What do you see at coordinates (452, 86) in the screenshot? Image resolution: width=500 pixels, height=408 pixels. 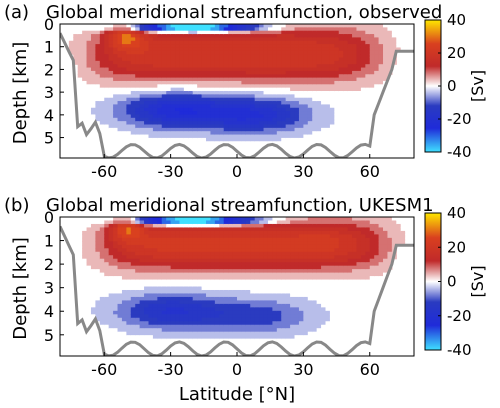 I see `colorbar-tick-label: 0` at bounding box center [452, 86].